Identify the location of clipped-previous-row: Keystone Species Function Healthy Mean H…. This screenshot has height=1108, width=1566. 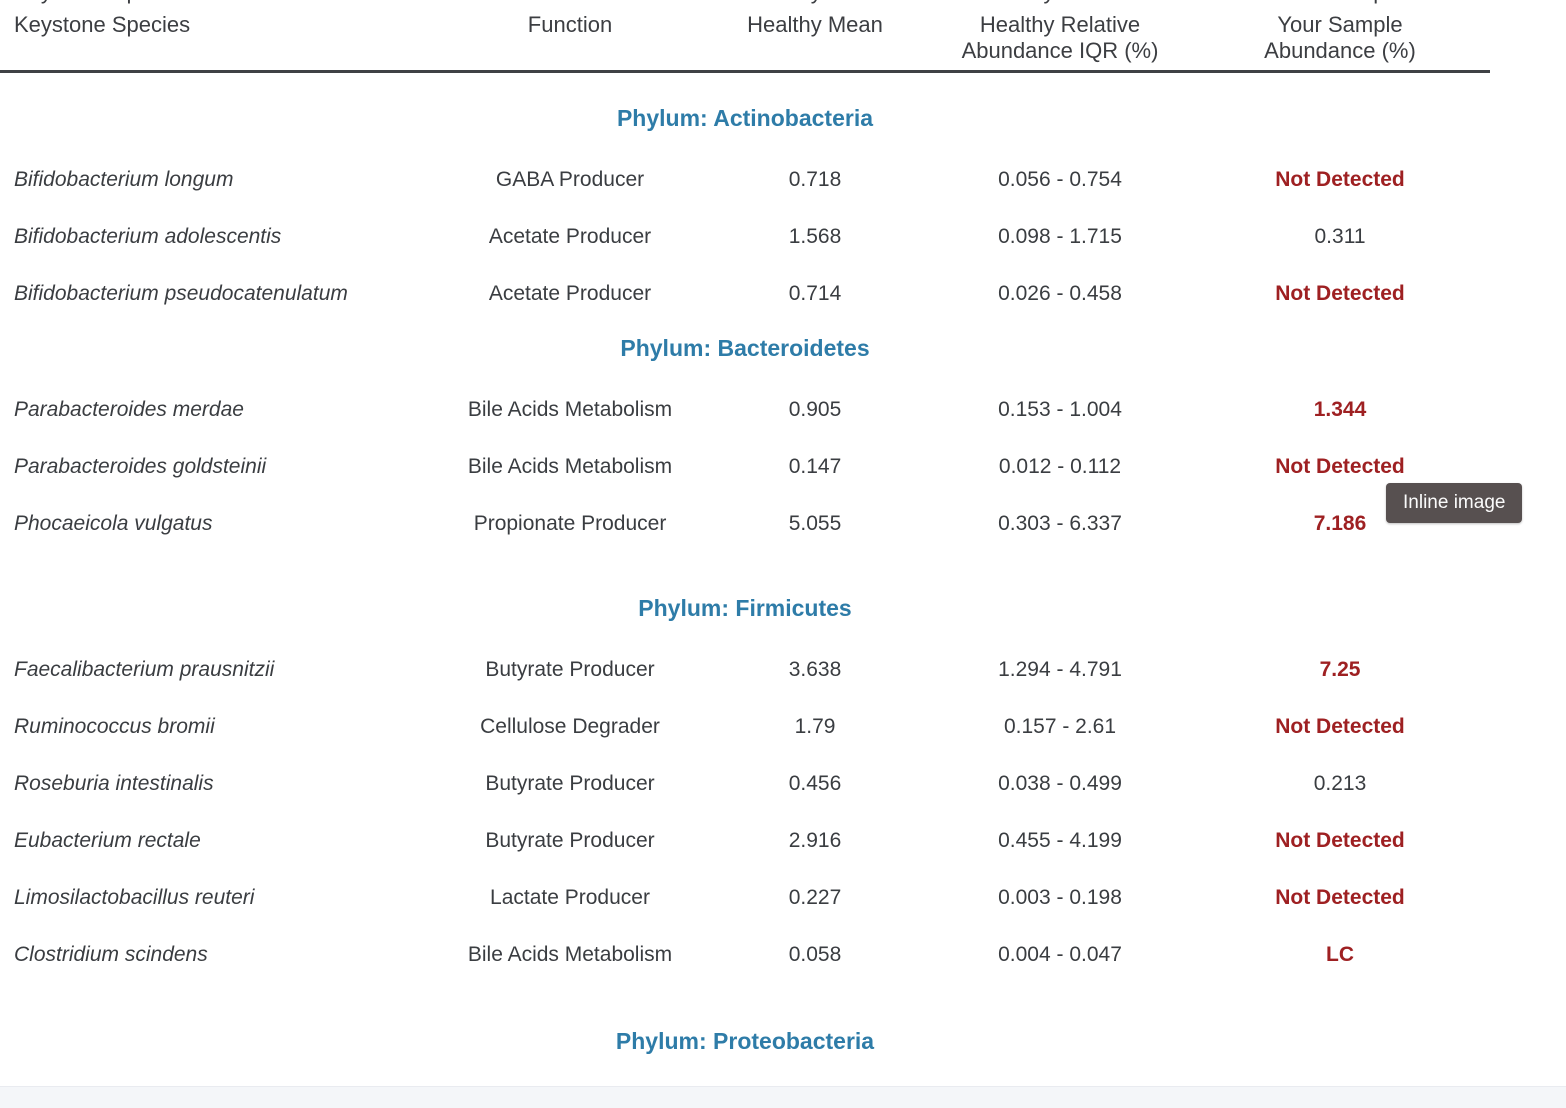
(745, 3).